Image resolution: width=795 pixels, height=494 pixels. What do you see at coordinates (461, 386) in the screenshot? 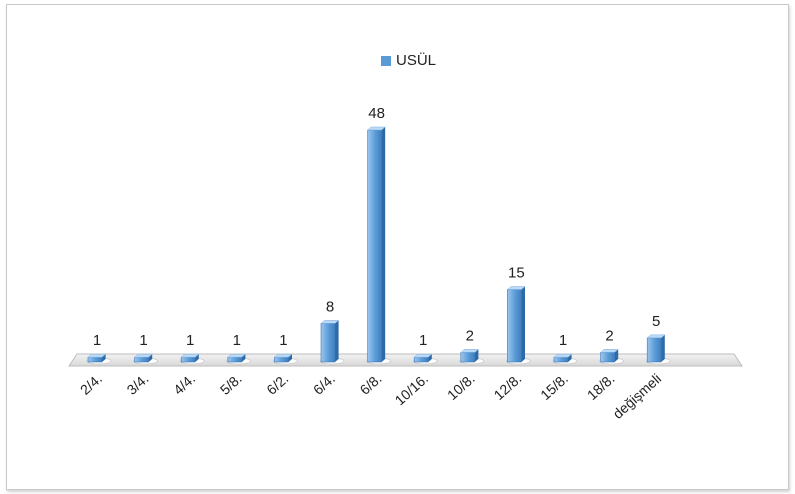
I see `x-tick-label: 10/8.` at bounding box center [461, 386].